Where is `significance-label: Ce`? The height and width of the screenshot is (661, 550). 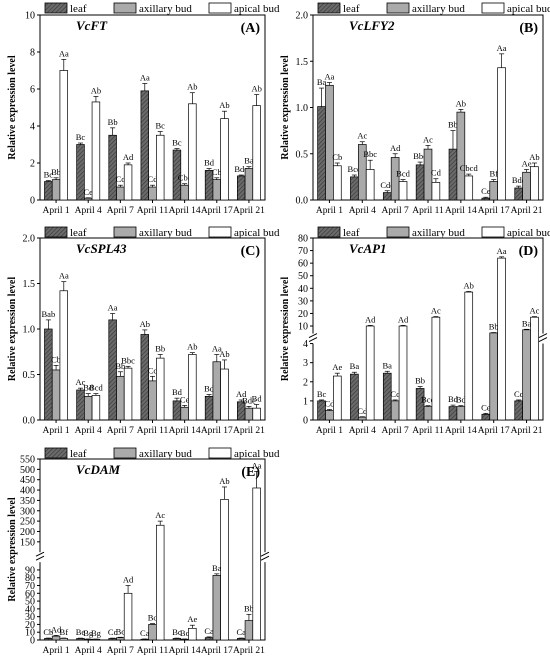 significance-label: Ce is located at coordinates (88, 192).